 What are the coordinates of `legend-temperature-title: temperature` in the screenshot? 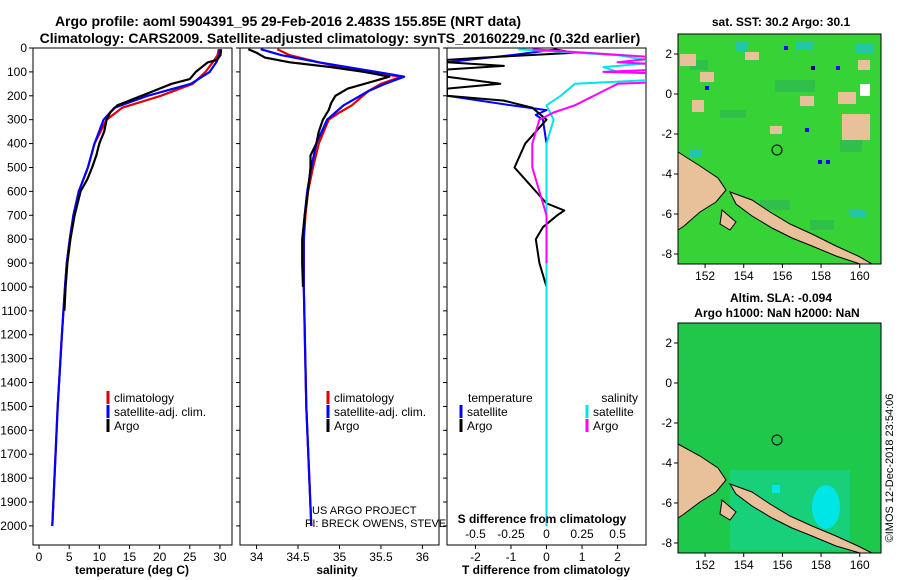 It's located at (500, 398).